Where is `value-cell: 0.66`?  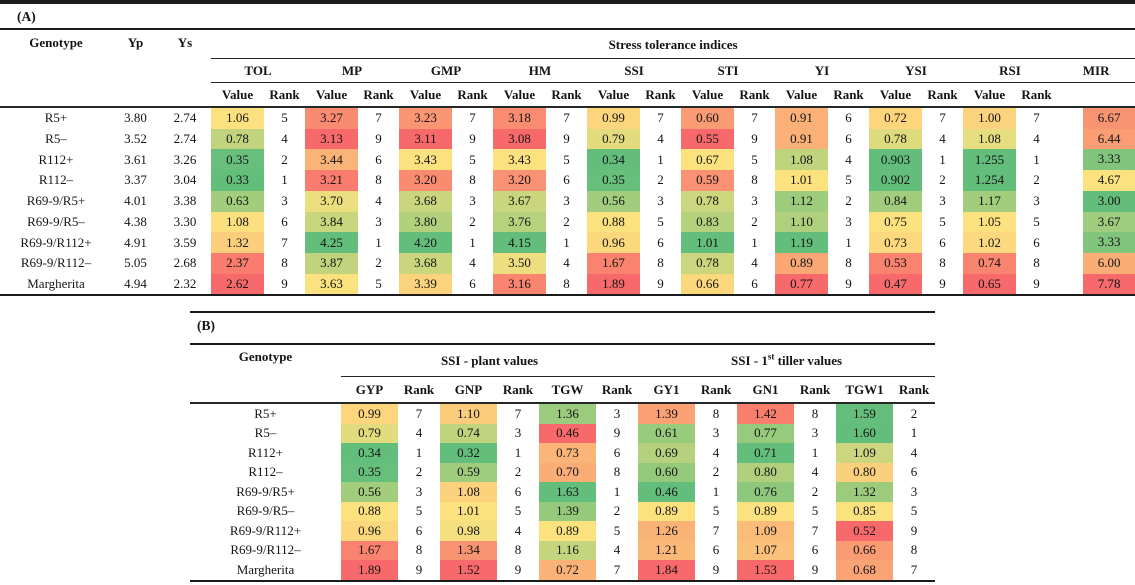 value-cell: 0.66 is located at coordinates (865, 550).